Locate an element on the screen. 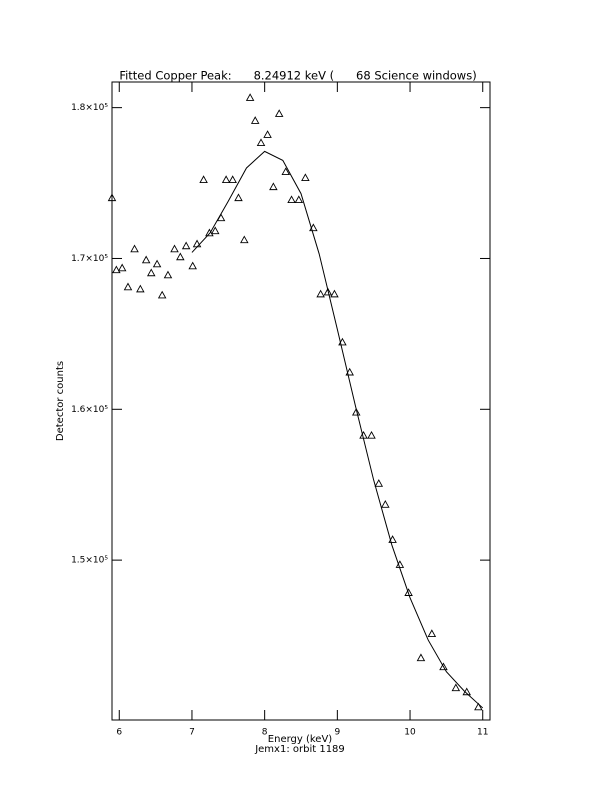 This screenshot has width=612, height=792. x-axis-label: Energy (keV) is located at coordinates (300, 739).